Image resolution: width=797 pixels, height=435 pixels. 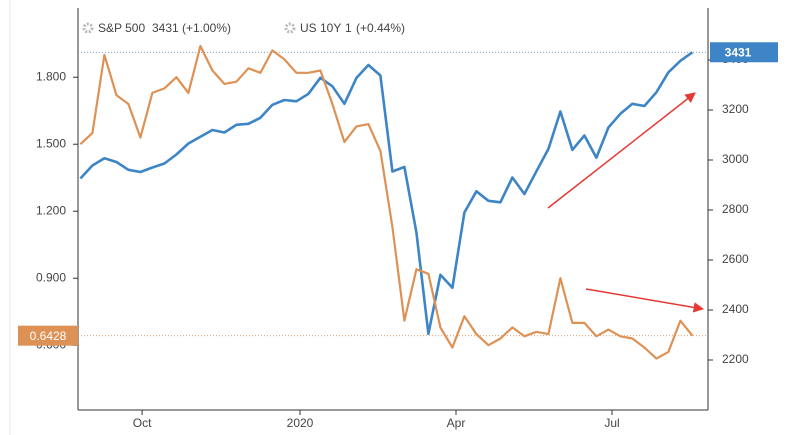 I want to click on legend-value: 1, so click(x=348, y=28).